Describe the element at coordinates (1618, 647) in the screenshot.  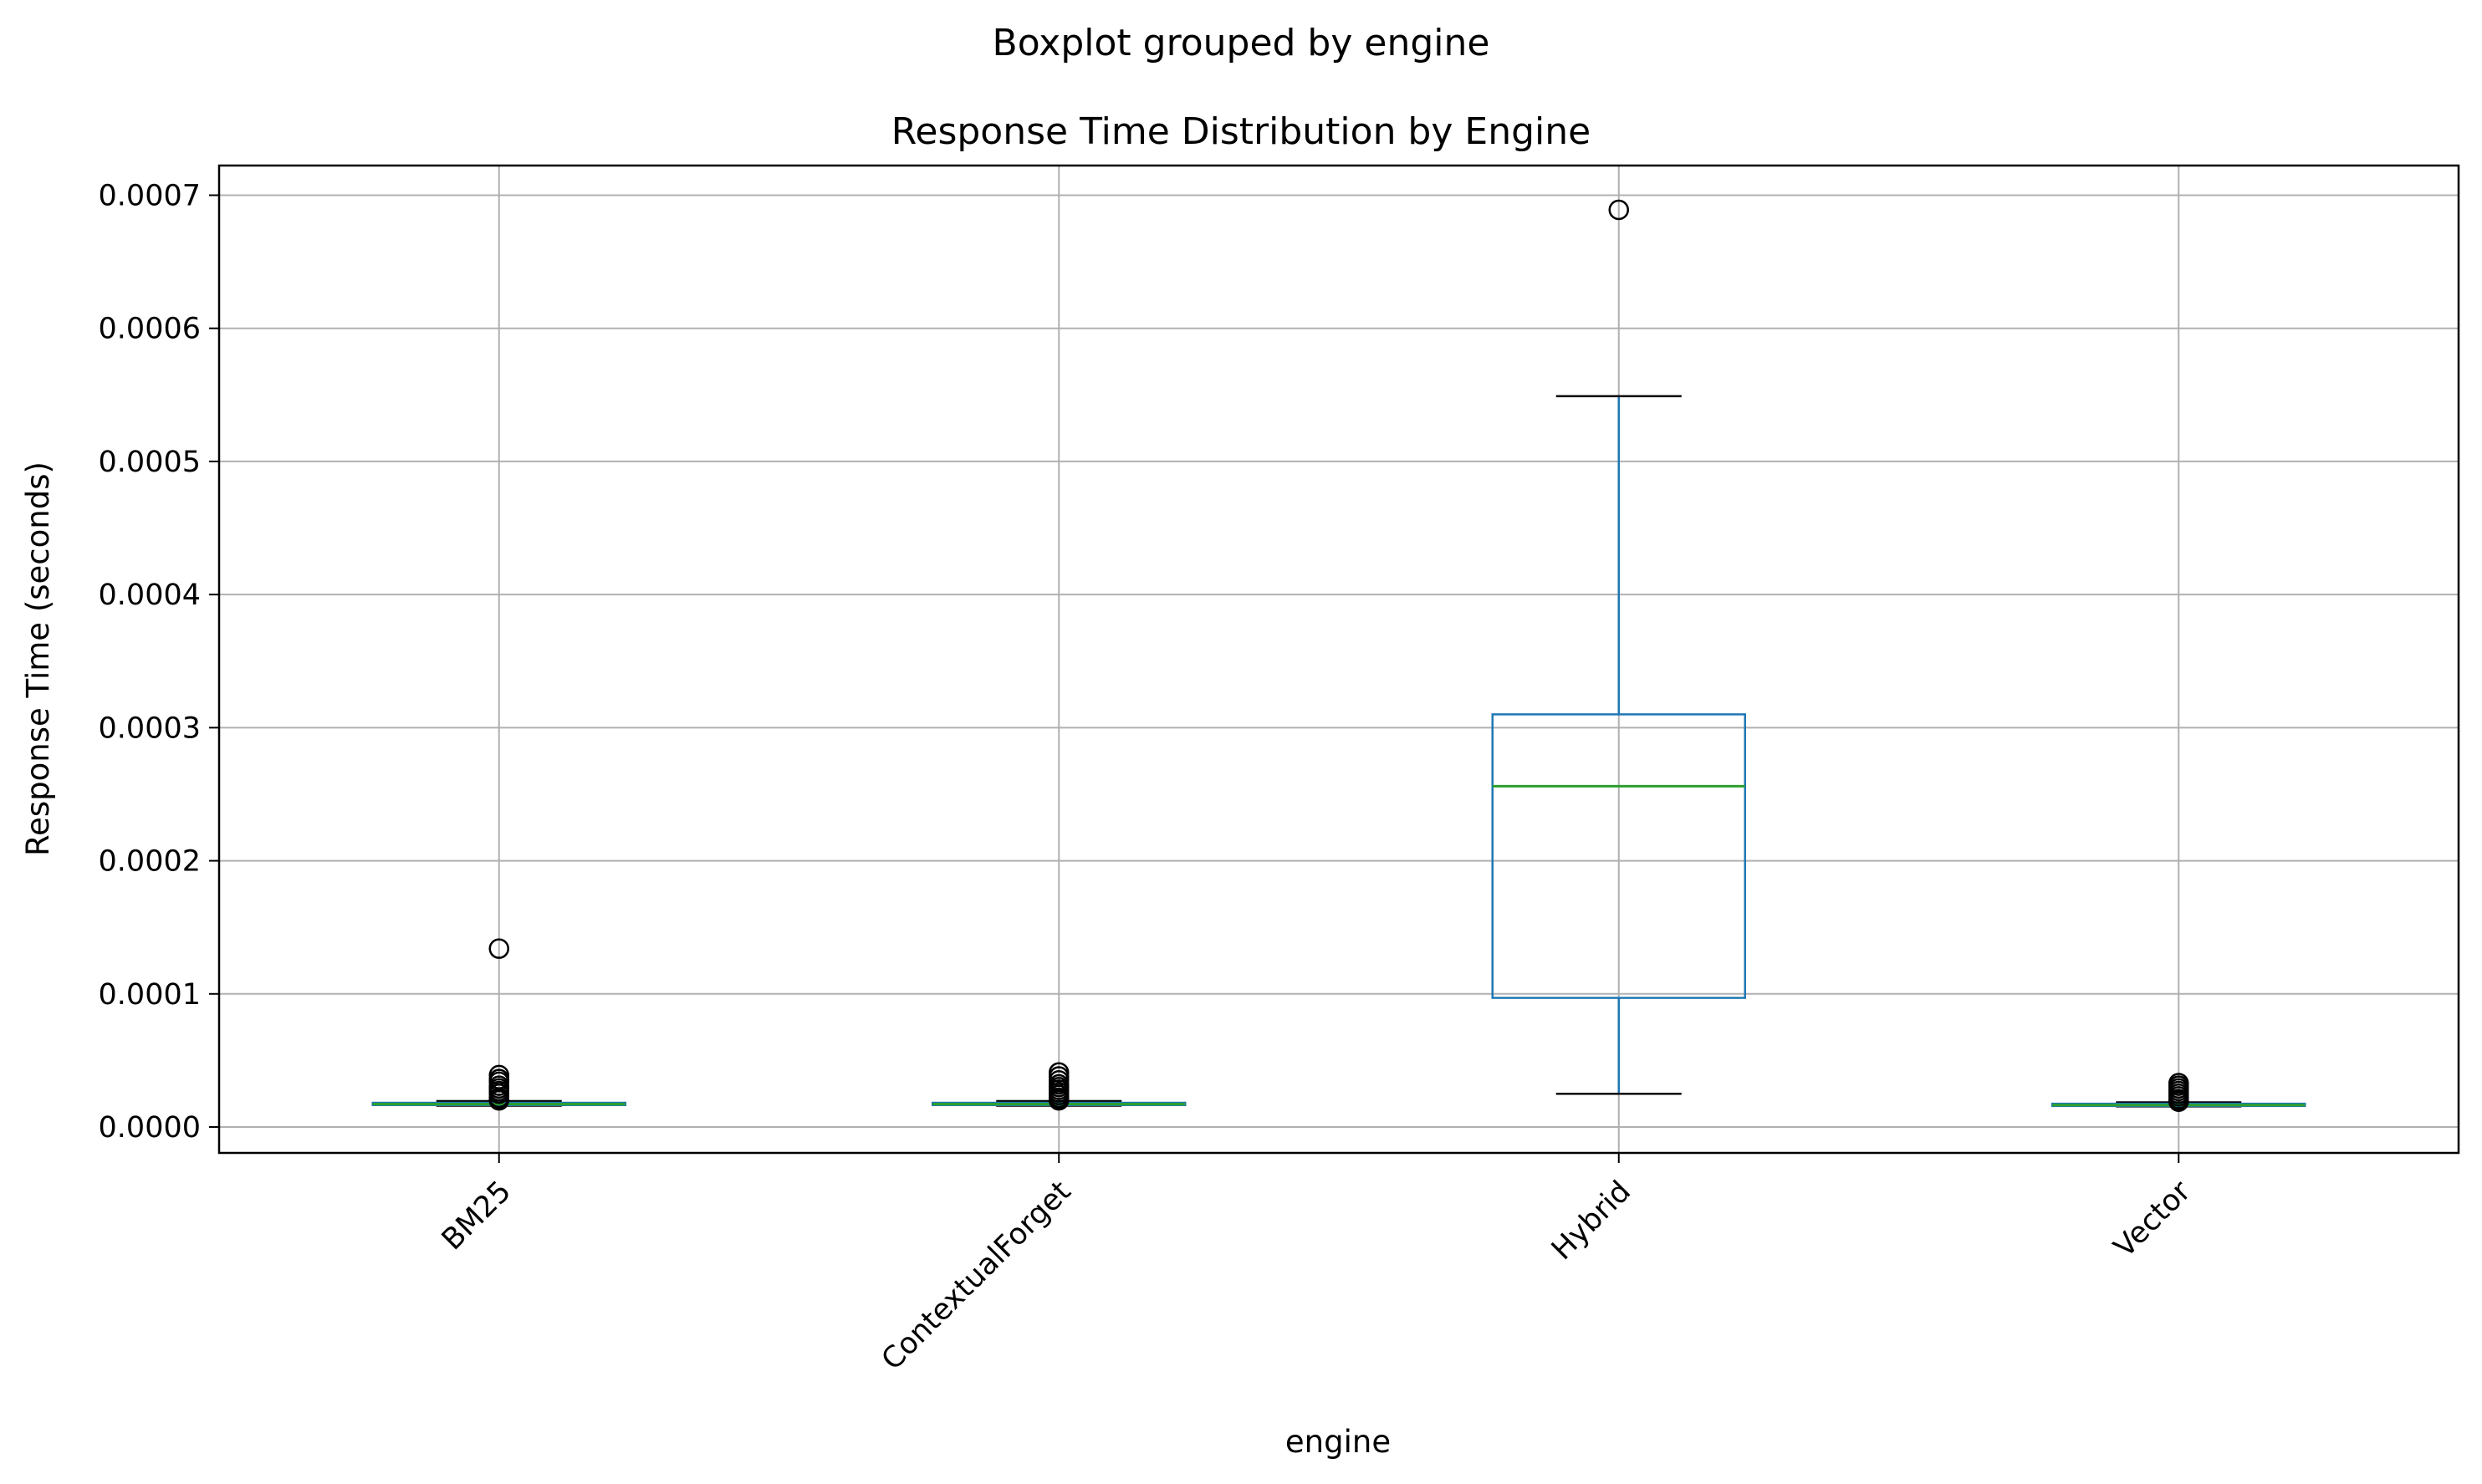
I see `box-group-hybrid` at that location.